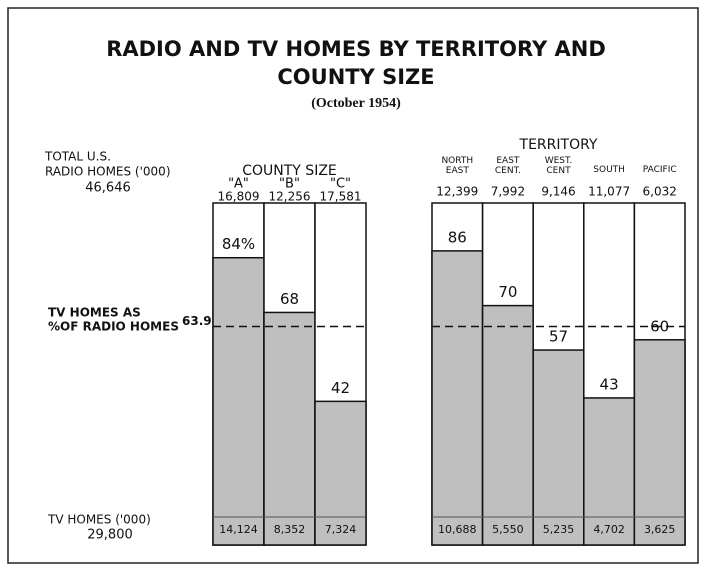 The height and width of the screenshot is (571, 706). Describe the element at coordinates (660, 529) in the screenshot. I see `tv-homes: 3,625` at that location.